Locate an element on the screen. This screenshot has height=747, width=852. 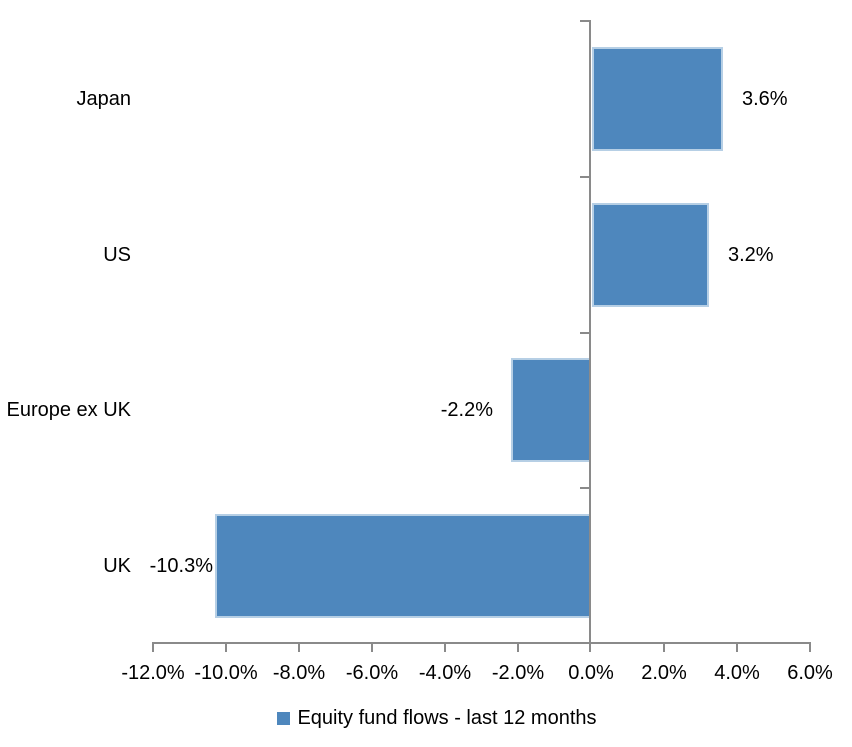
bar-uk is located at coordinates (403, 566).